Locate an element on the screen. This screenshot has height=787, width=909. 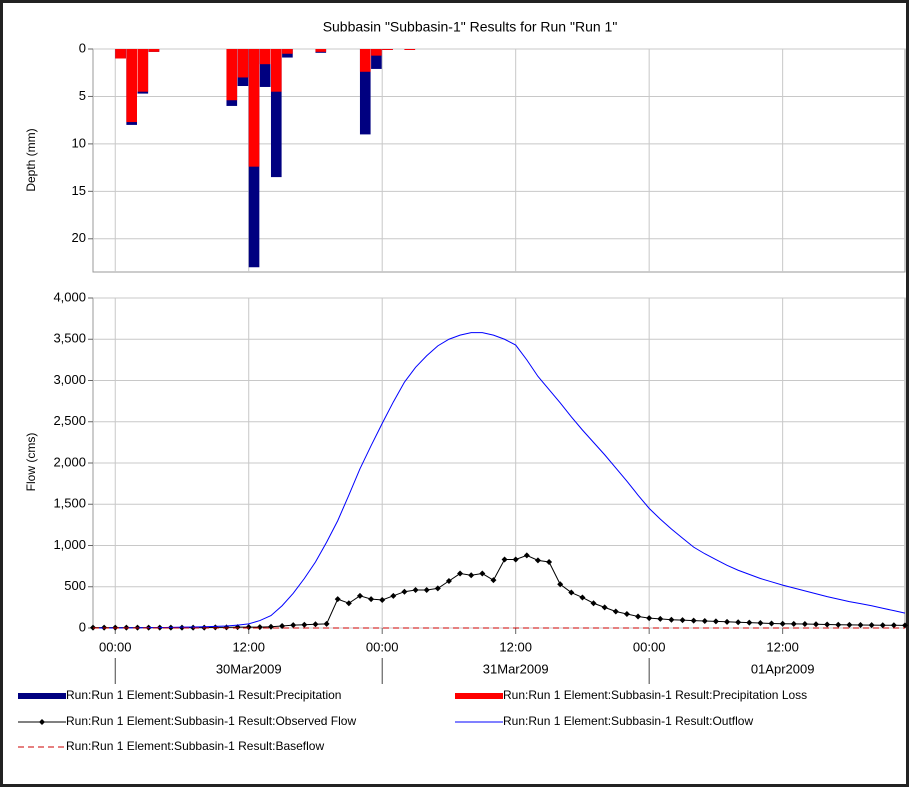
y-tick-label: 2,500 is located at coordinates (69, 420).